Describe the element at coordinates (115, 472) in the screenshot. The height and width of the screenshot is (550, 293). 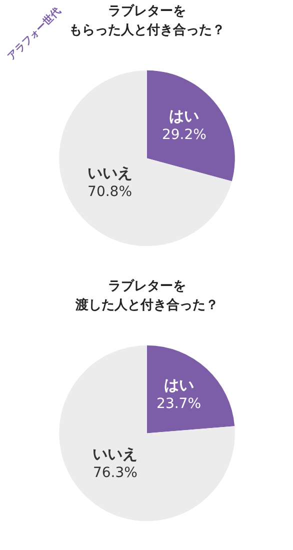
I see `data-label: 76.3%` at that location.